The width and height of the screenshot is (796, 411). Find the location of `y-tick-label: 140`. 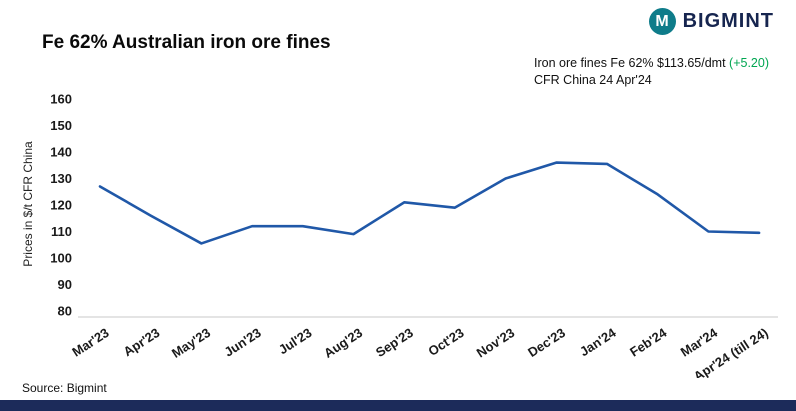

y-tick-label: 140 is located at coordinates (61, 152).